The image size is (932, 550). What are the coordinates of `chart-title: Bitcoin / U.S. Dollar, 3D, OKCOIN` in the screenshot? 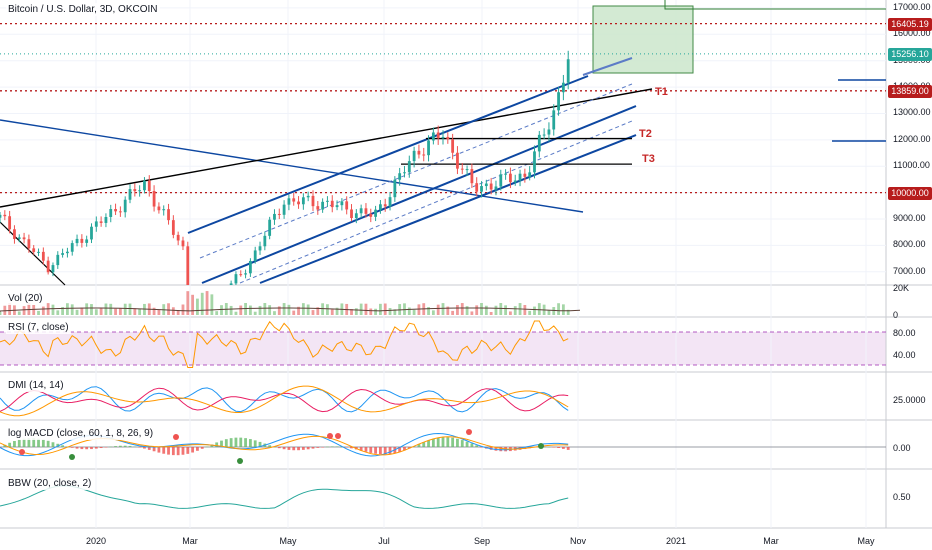 It's located at (83, 9).